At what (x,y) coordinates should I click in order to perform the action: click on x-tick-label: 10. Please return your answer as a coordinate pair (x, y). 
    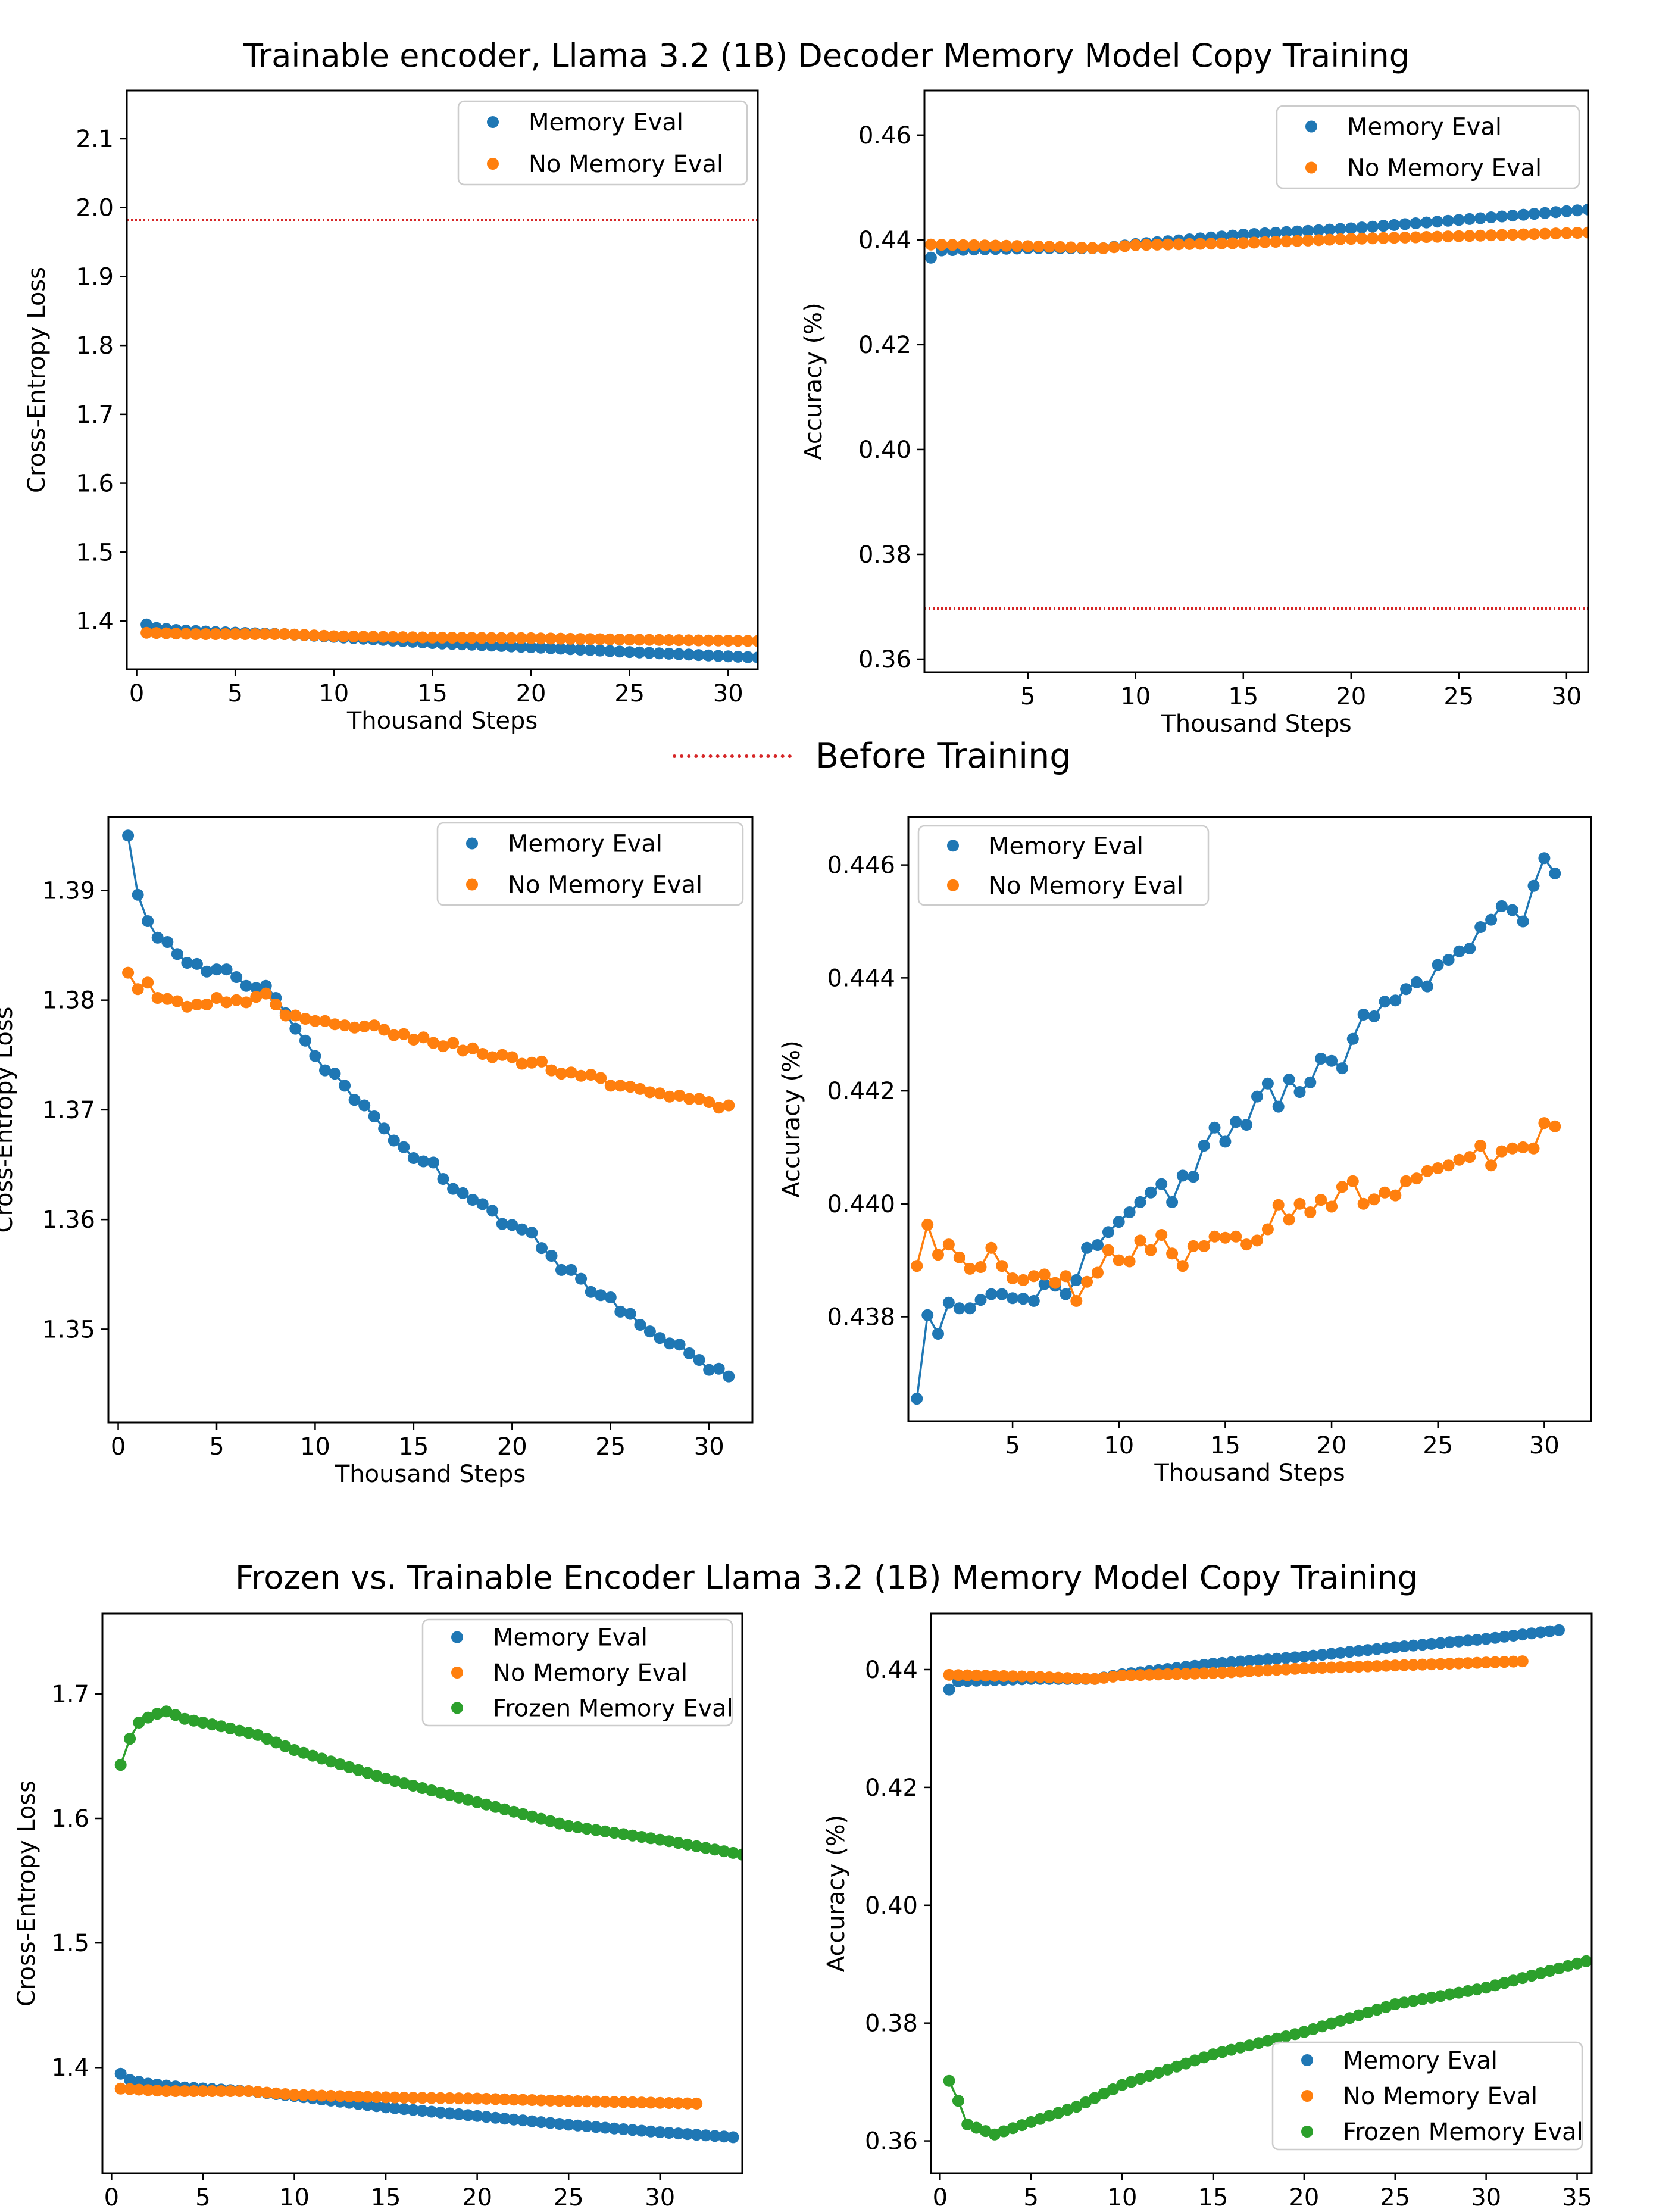
    Looking at the image, I should click on (1119, 1445).